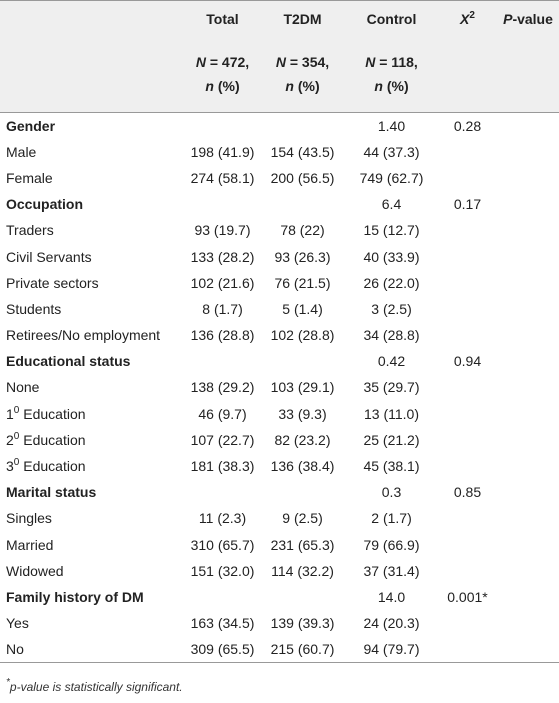 The width and height of the screenshot is (559, 703). Describe the element at coordinates (302, 413) in the screenshot. I see `value-cell: 33 (9.3)` at that location.